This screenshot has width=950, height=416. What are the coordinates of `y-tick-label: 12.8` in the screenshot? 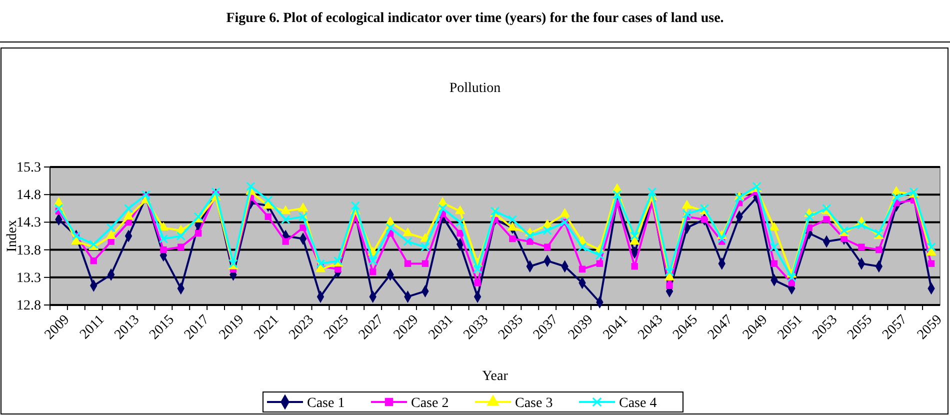 It's located at (28, 306).